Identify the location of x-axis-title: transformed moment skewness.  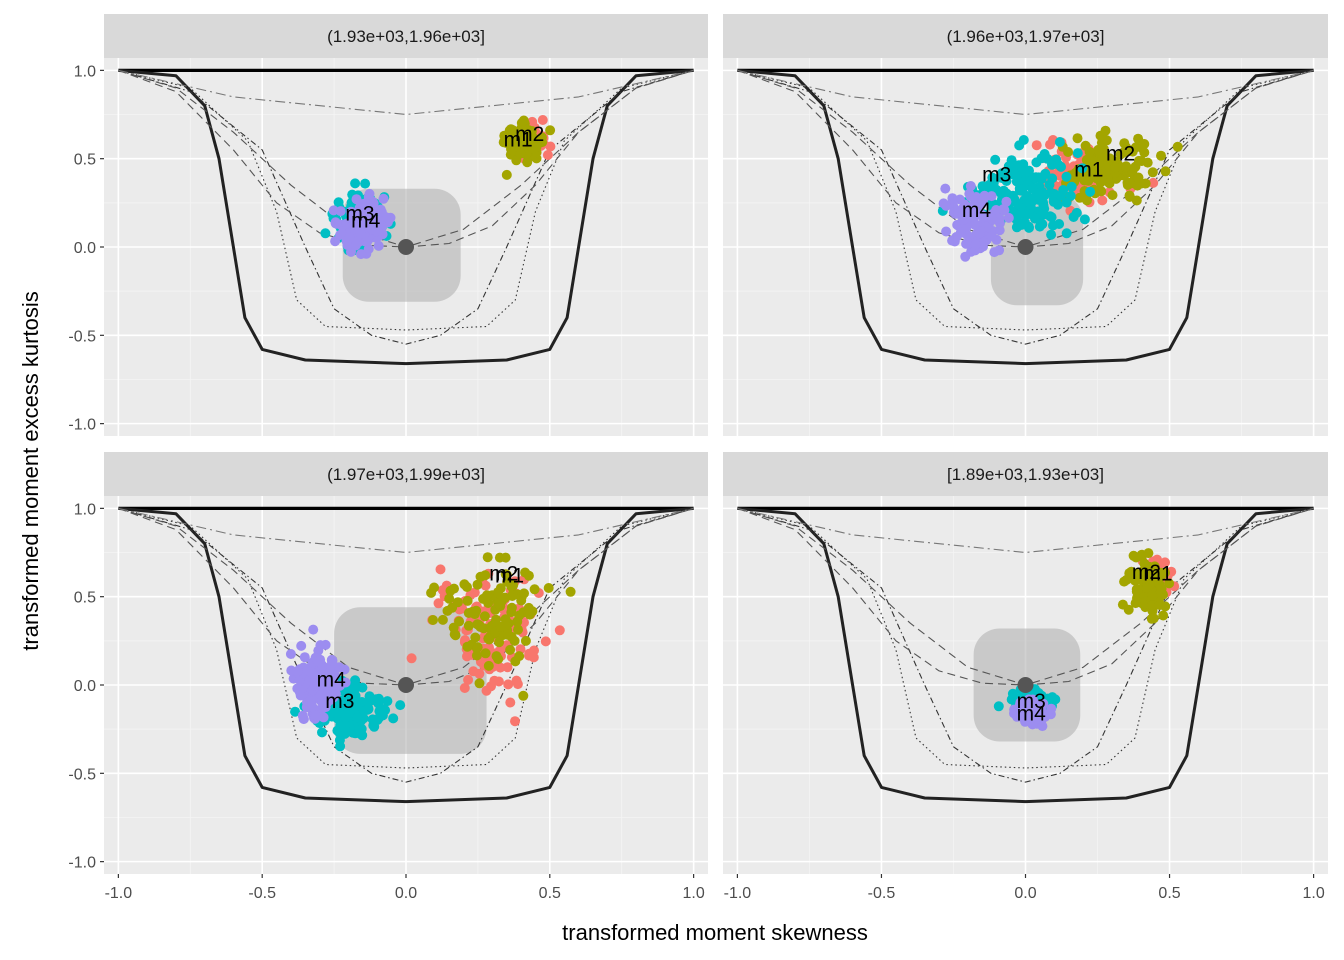
(715, 932).